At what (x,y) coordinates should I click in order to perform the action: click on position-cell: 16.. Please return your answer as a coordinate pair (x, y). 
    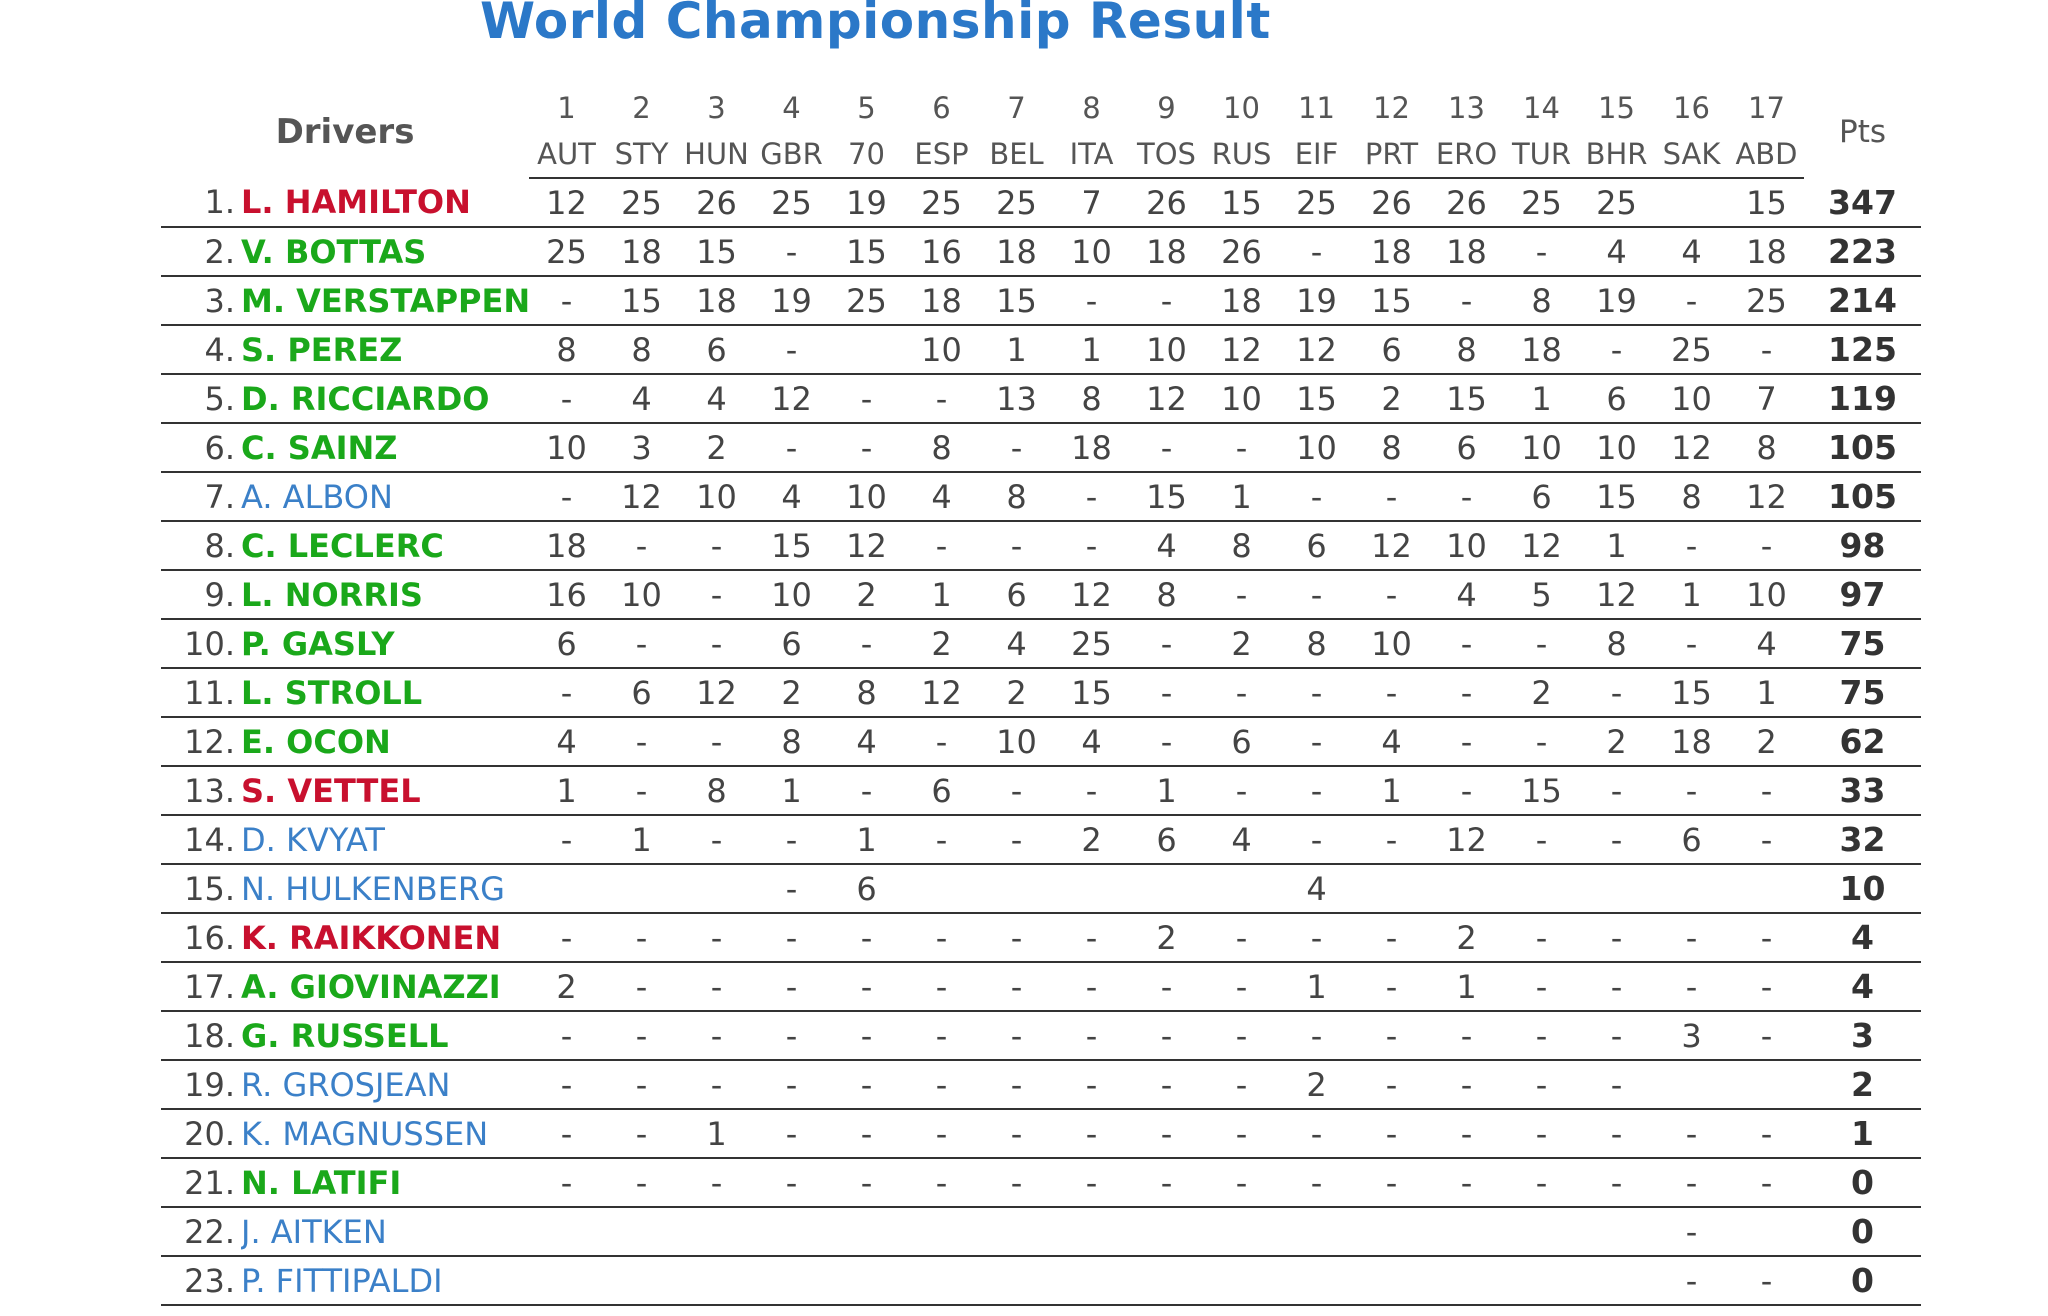
    Looking at the image, I should click on (201, 938).